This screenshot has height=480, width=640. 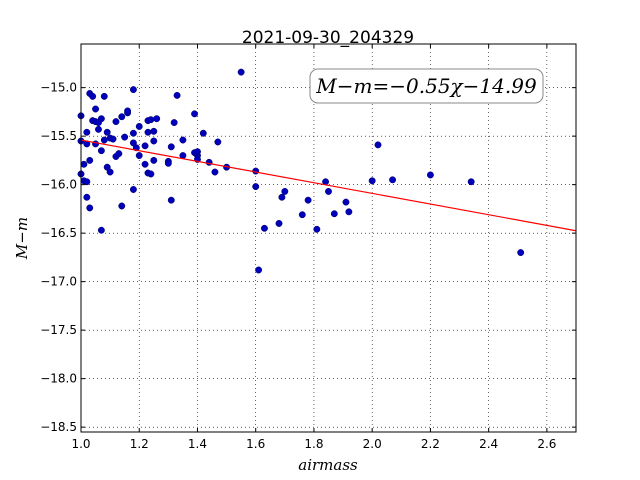 What do you see at coordinates (197, 444) in the screenshot?
I see `x-tick-label: 1.4` at bounding box center [197, 444].